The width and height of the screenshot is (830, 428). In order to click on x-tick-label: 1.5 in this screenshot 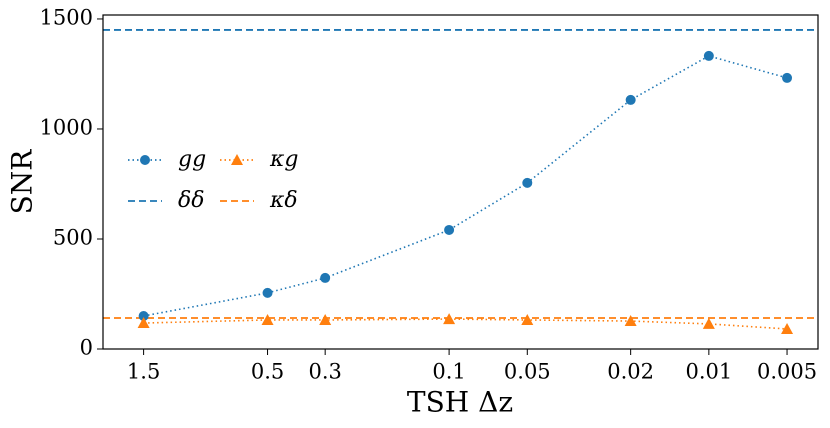, I will do `click(143, 372)`.